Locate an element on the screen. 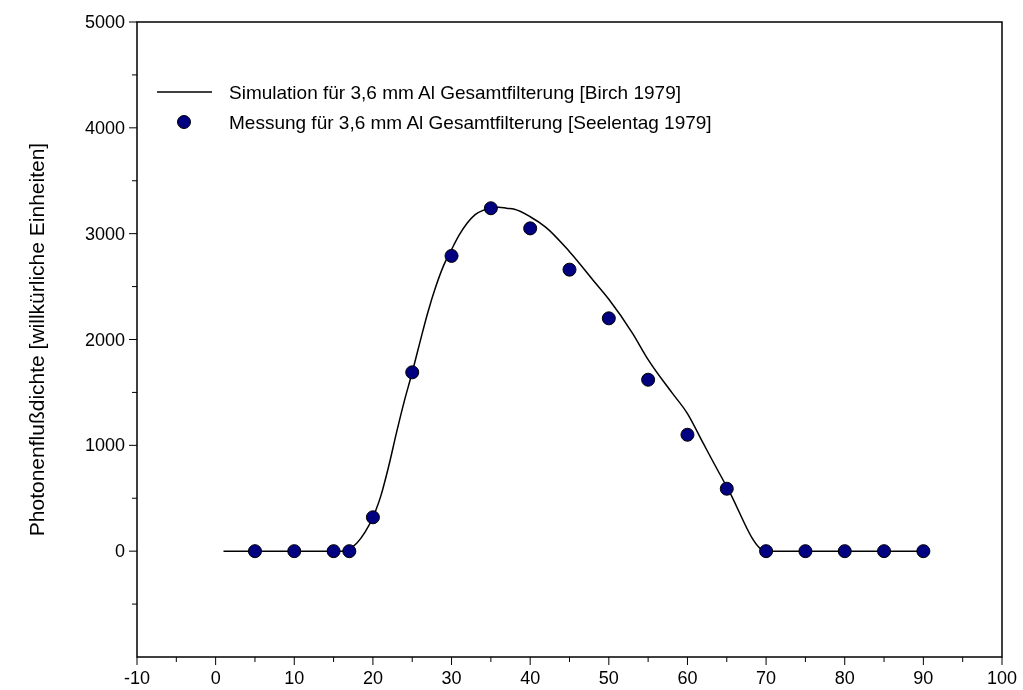 The image size is (1023, 690). x-tick-label: -10 is located at coordinates (137, 678).